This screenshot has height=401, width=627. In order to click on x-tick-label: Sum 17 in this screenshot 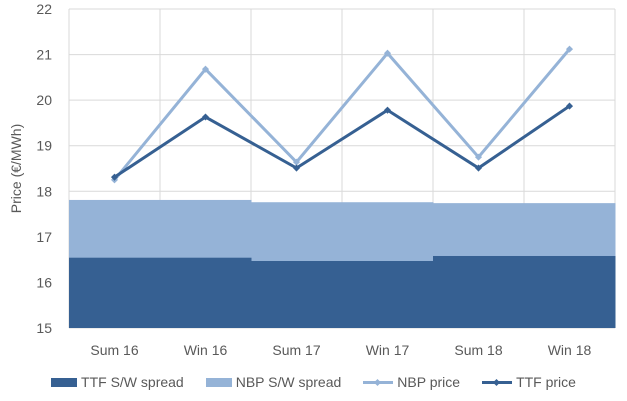, I will do `click(296, 350)`.